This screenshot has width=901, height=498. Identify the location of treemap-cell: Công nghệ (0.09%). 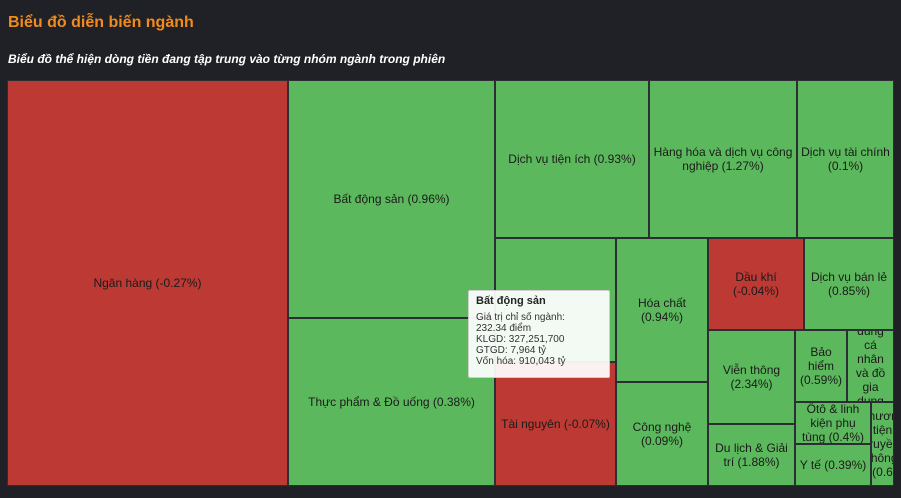
(662, 434).